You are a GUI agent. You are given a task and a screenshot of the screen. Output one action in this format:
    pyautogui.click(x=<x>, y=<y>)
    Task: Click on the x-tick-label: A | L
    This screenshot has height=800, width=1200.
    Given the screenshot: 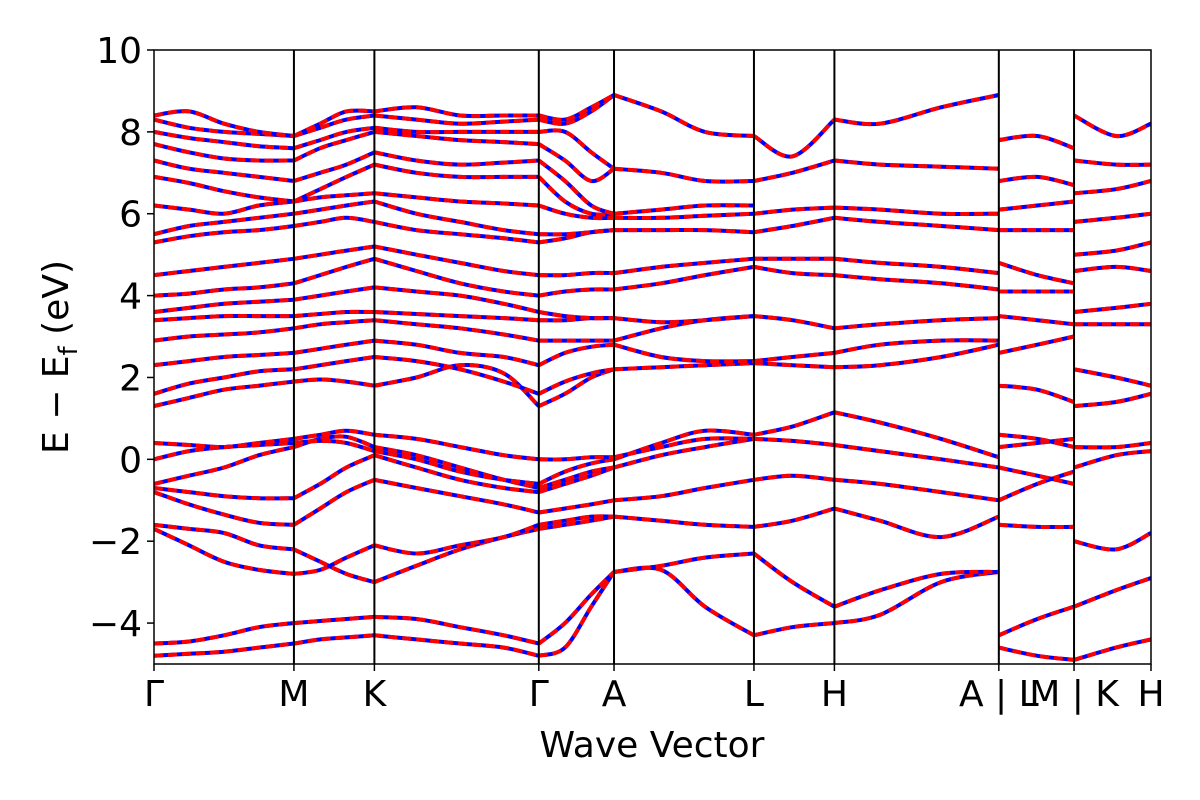 What is the action you would take?
    pyautogui.click(x=999, y=694)
    